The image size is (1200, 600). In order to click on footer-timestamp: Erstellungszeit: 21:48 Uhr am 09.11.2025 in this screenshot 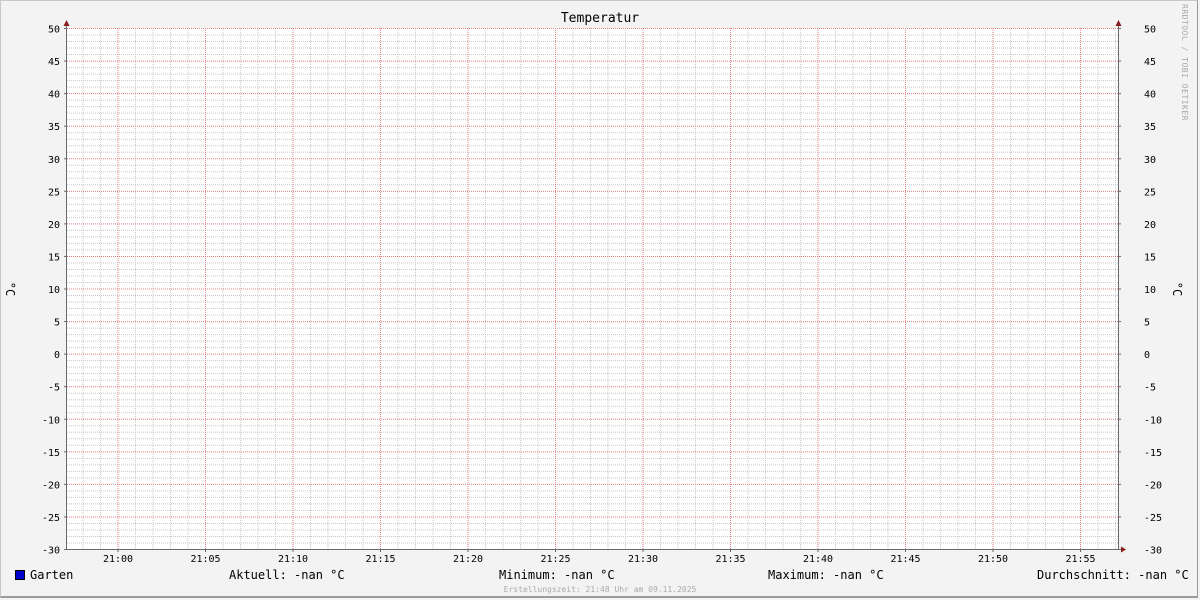, I will do `click(600, 589)`.